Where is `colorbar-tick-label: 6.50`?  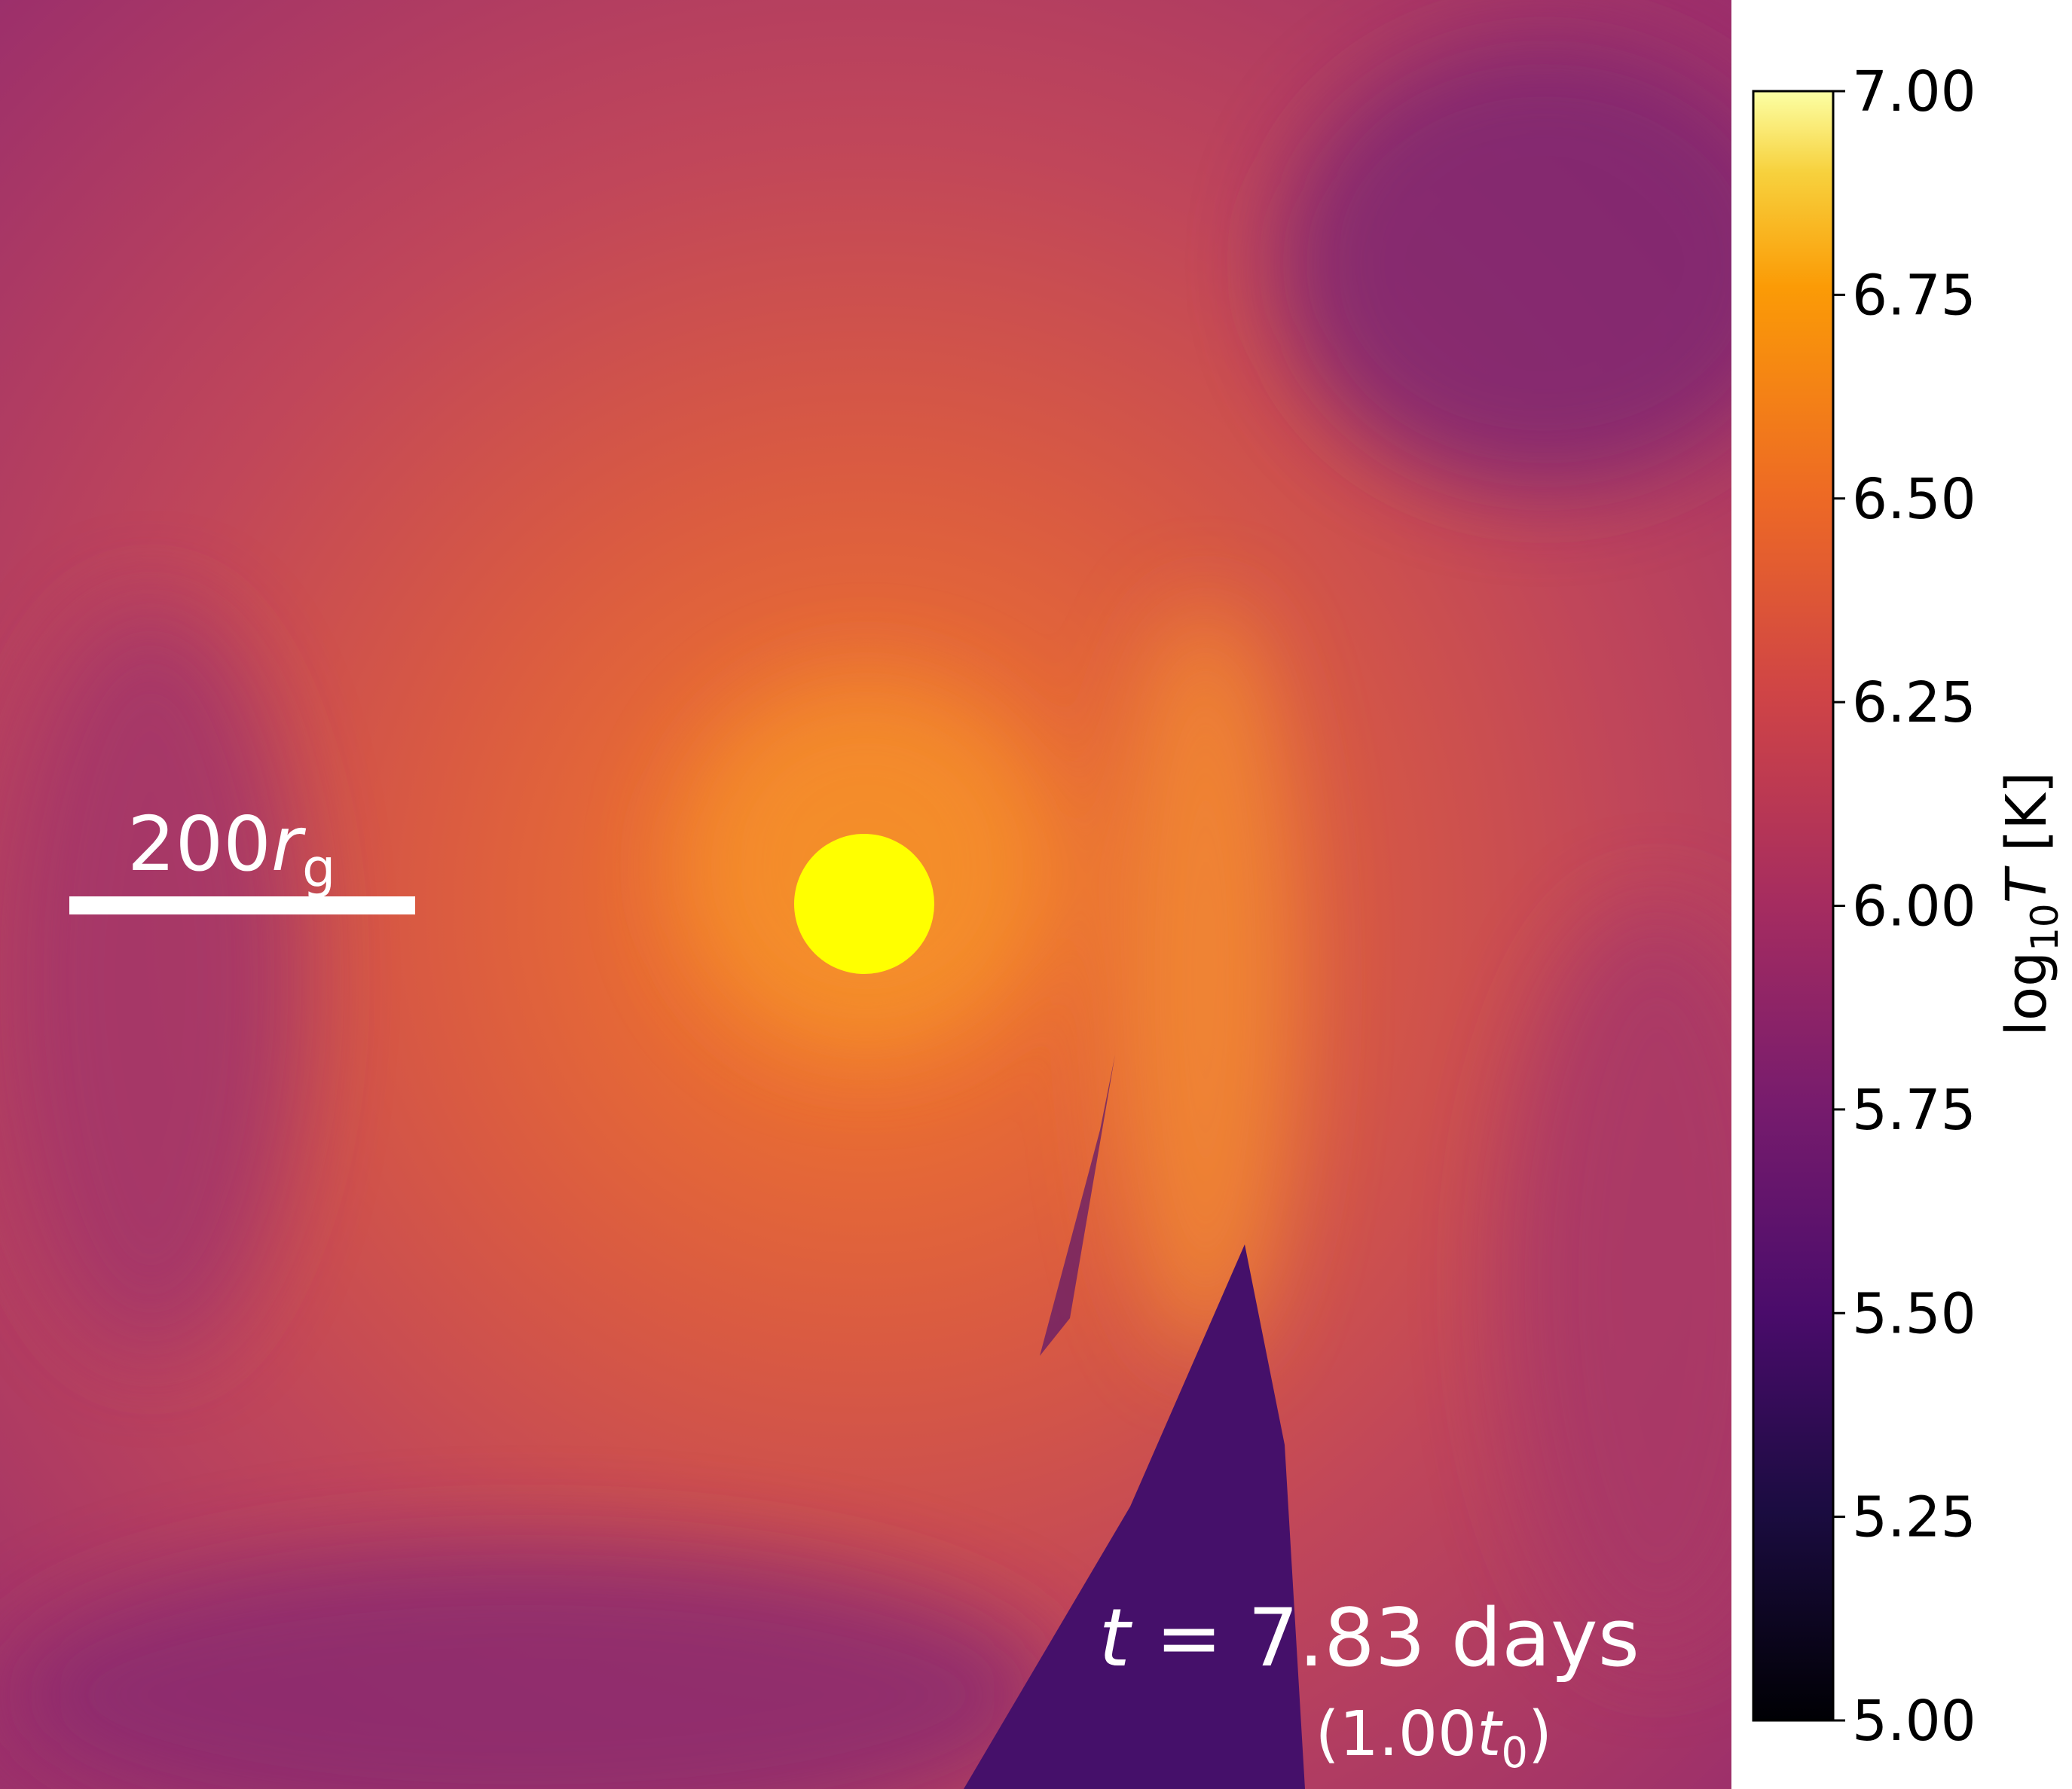
colorbar-tick-label: 6.50 is located at coordinates (1914, 500).